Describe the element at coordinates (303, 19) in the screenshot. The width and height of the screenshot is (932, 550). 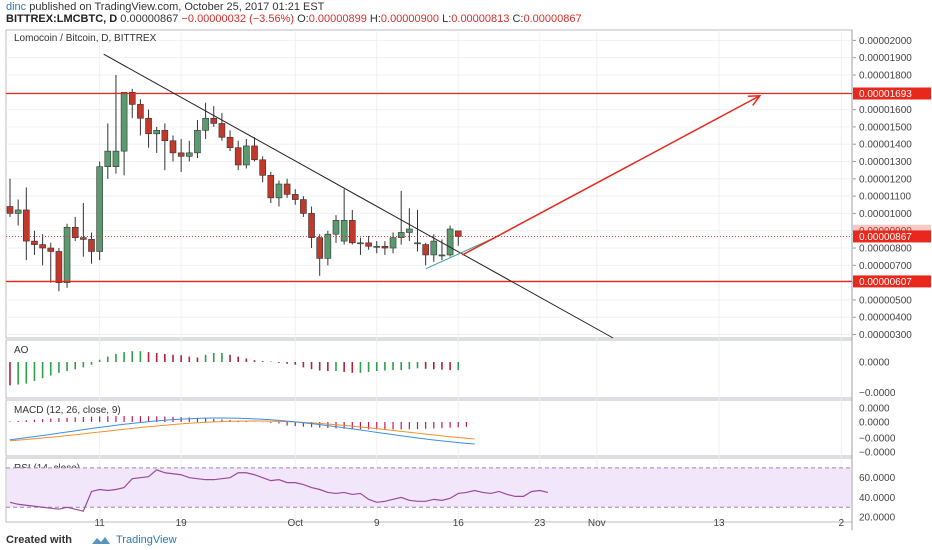
I see `open-label: O:` at that location.